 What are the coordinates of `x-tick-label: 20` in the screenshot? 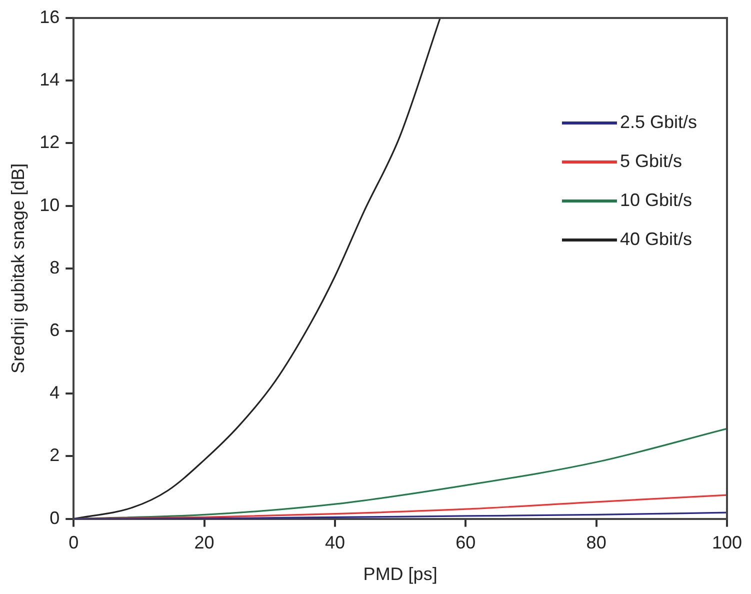 It's located at (204, 542).